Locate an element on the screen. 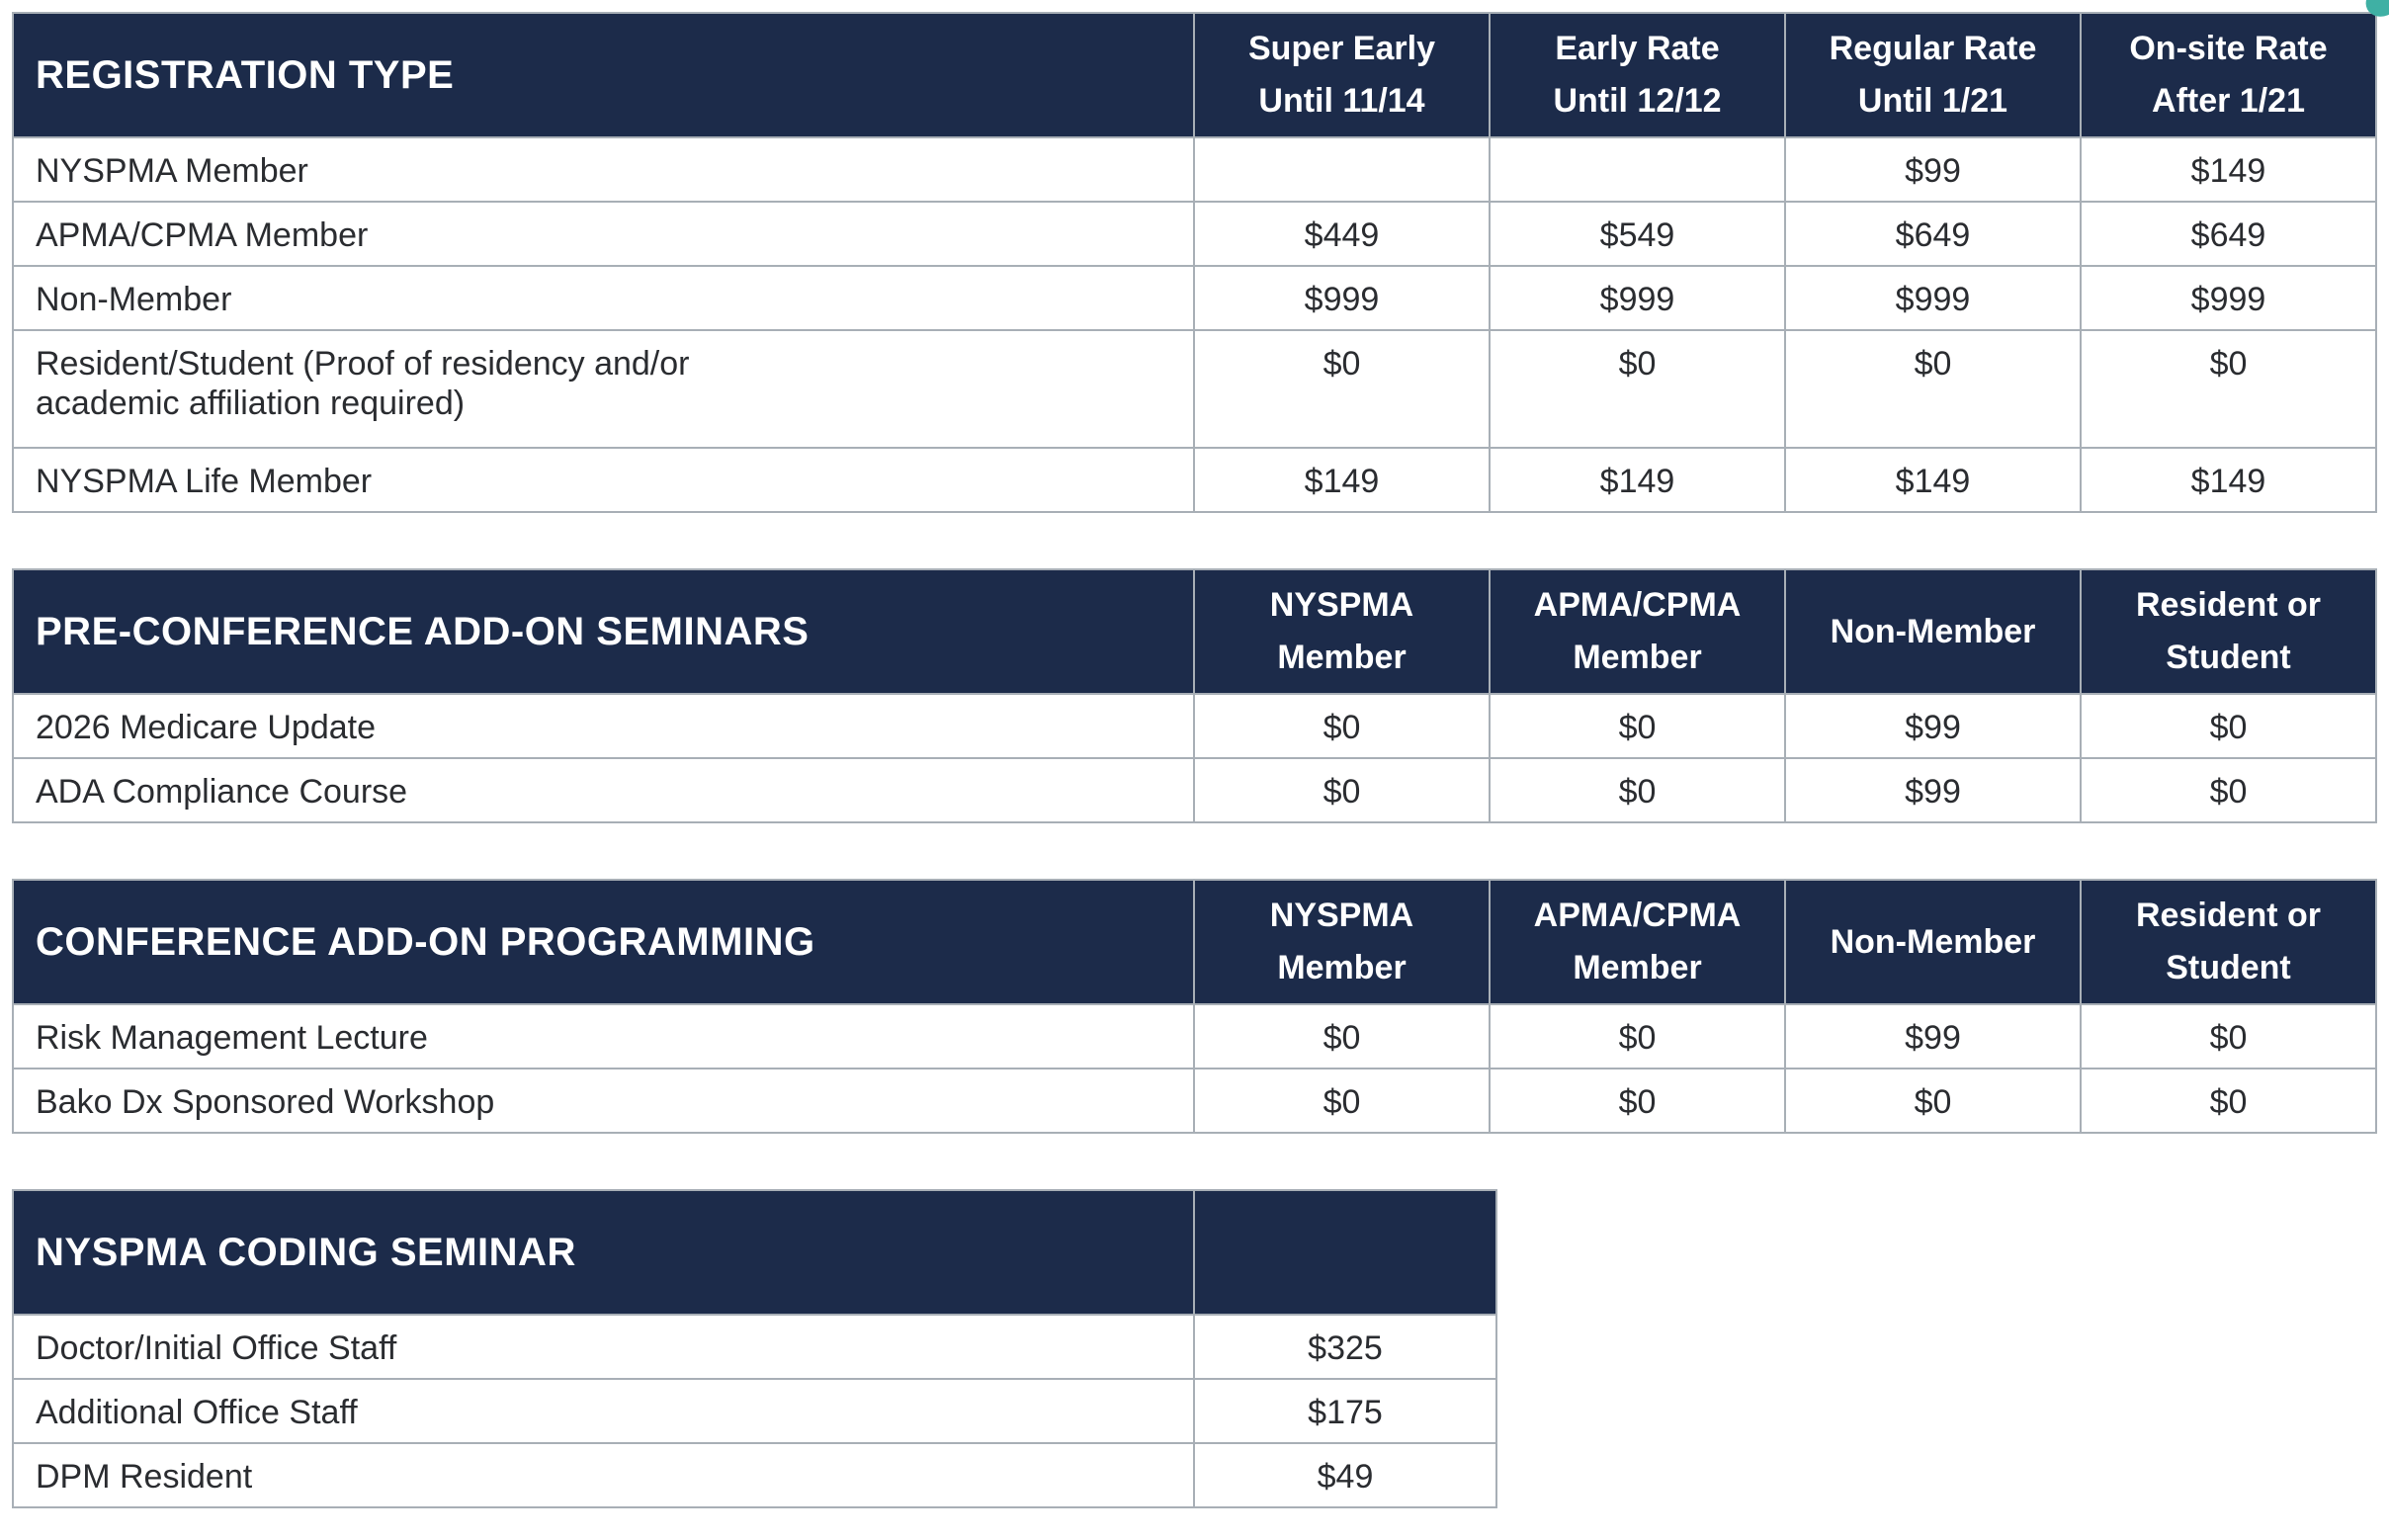 The image size is (2389, 1540). row-label: ADA Compliance Course is located at coordinates (604, 790).